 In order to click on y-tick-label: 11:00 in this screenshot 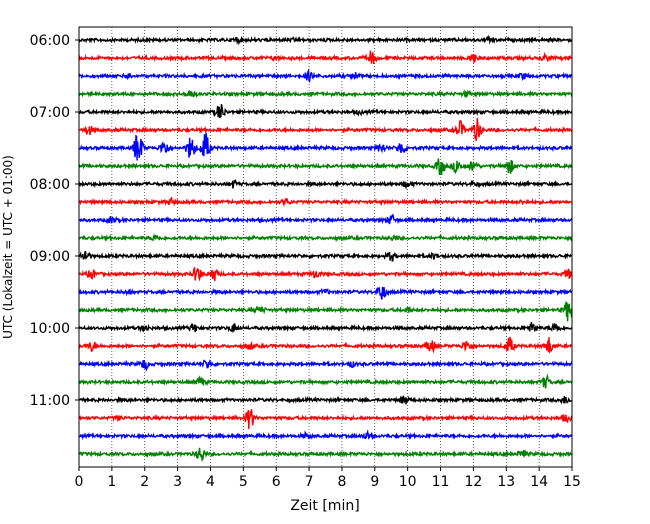, I will do `click(50, 401)`.